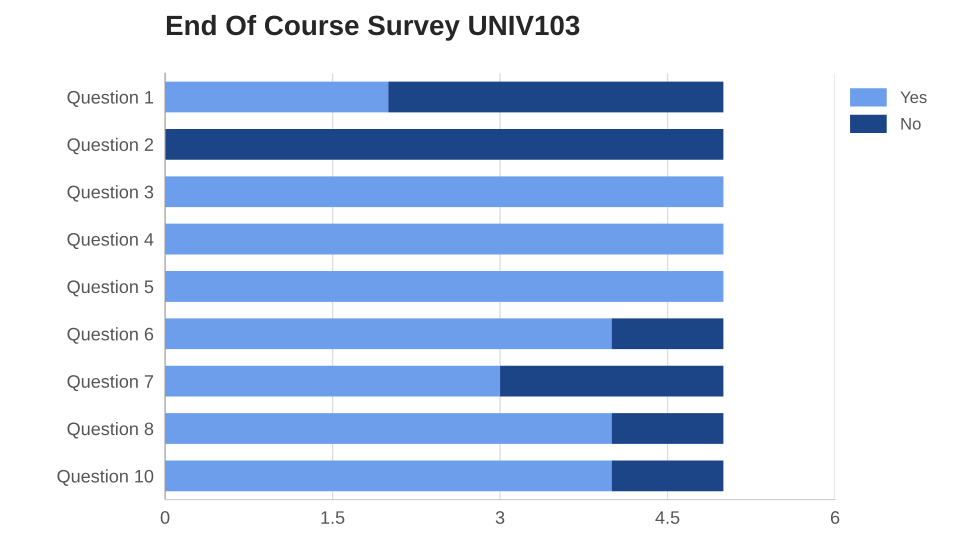 Image resolution: width=971 pixels, height=543 pixels. I want to click on legend-label: No, so click(911, 124).